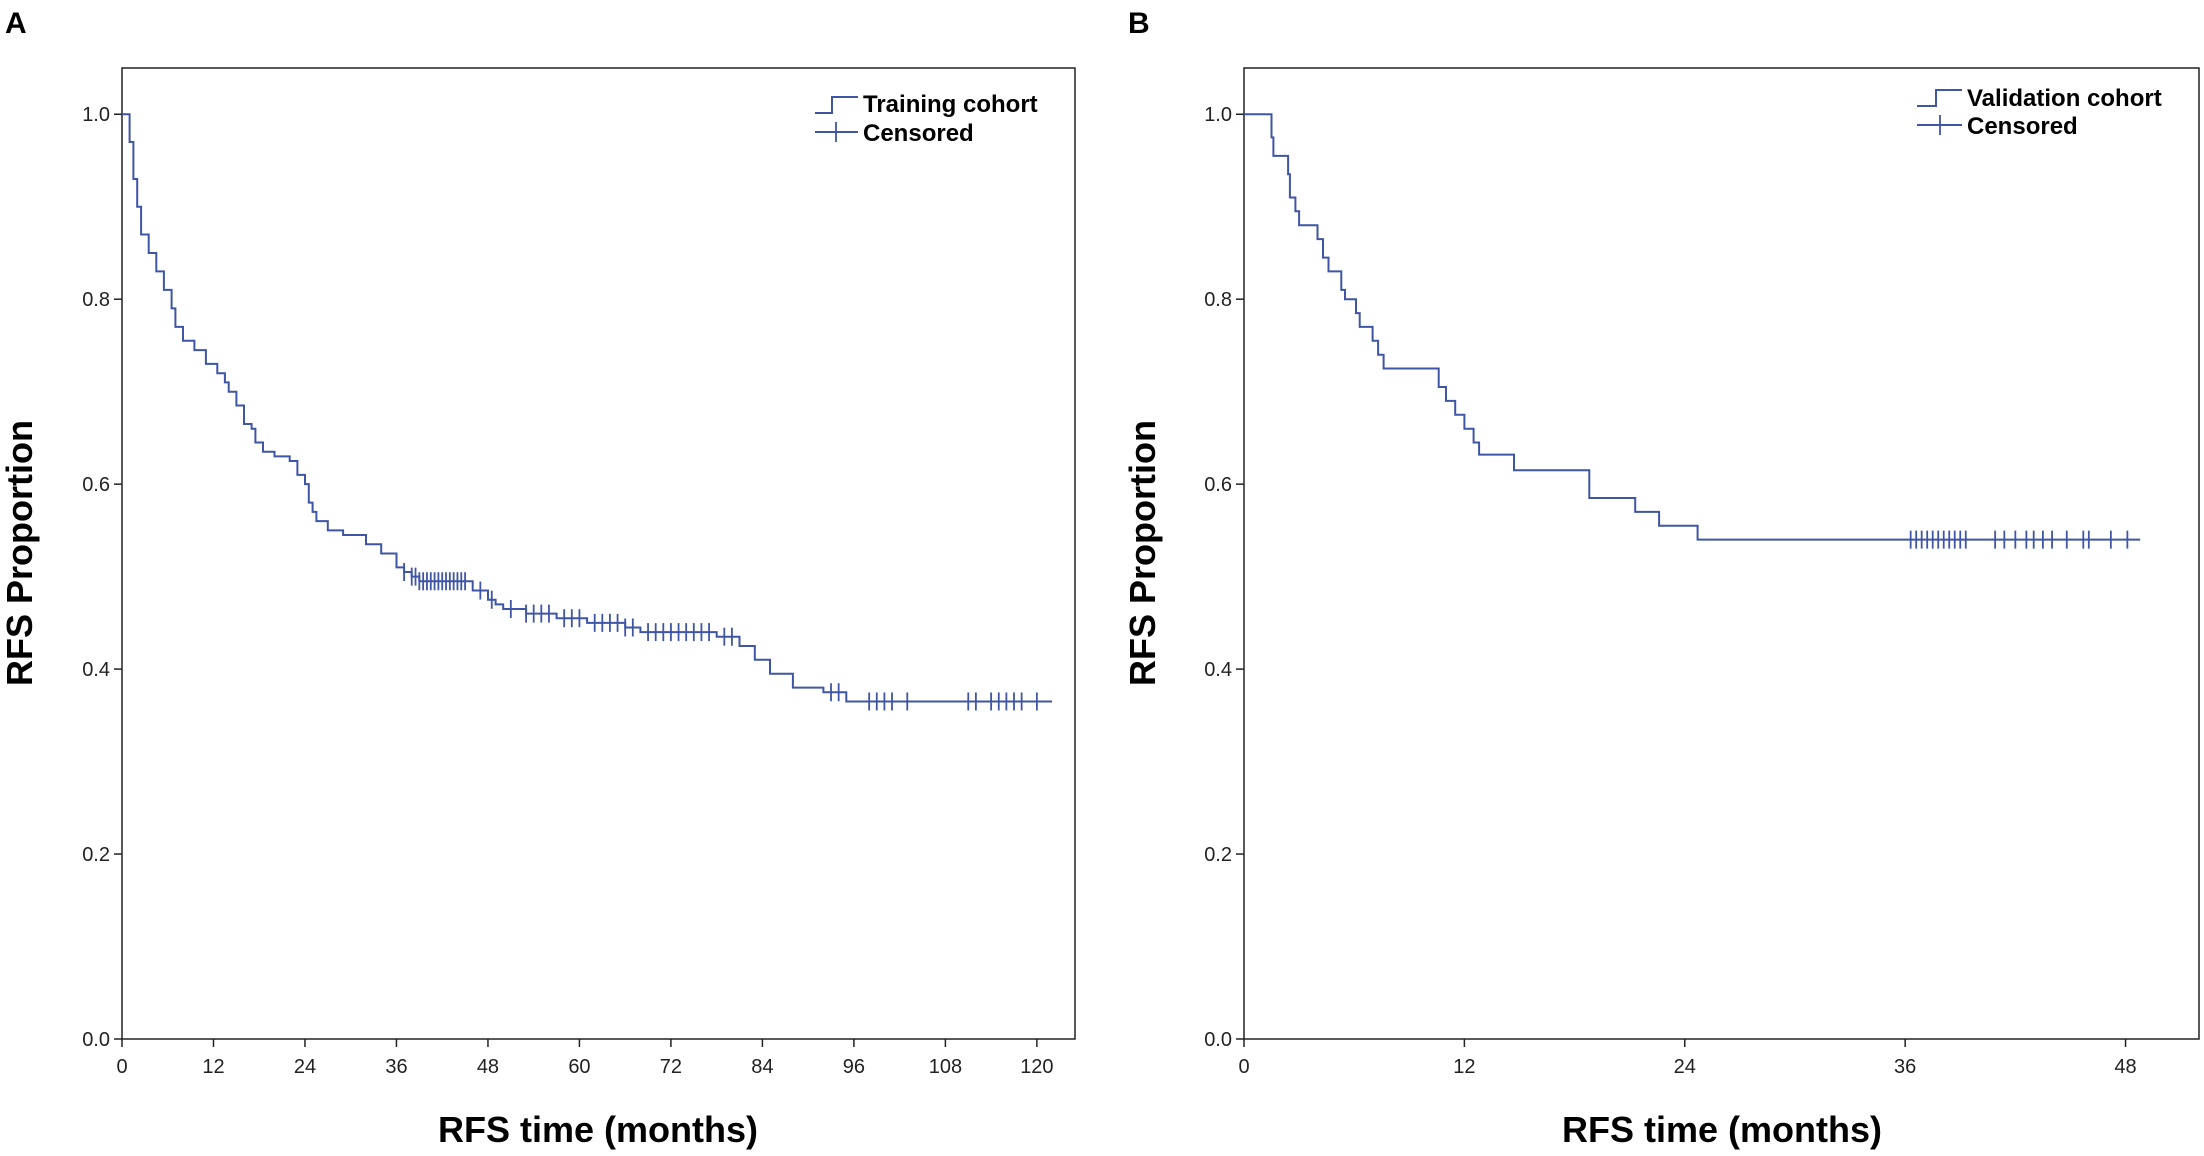 The height and width of the screenshot is (1156, 2204). I want to click on panel-a-legend-line-icon, so click(836, 105).